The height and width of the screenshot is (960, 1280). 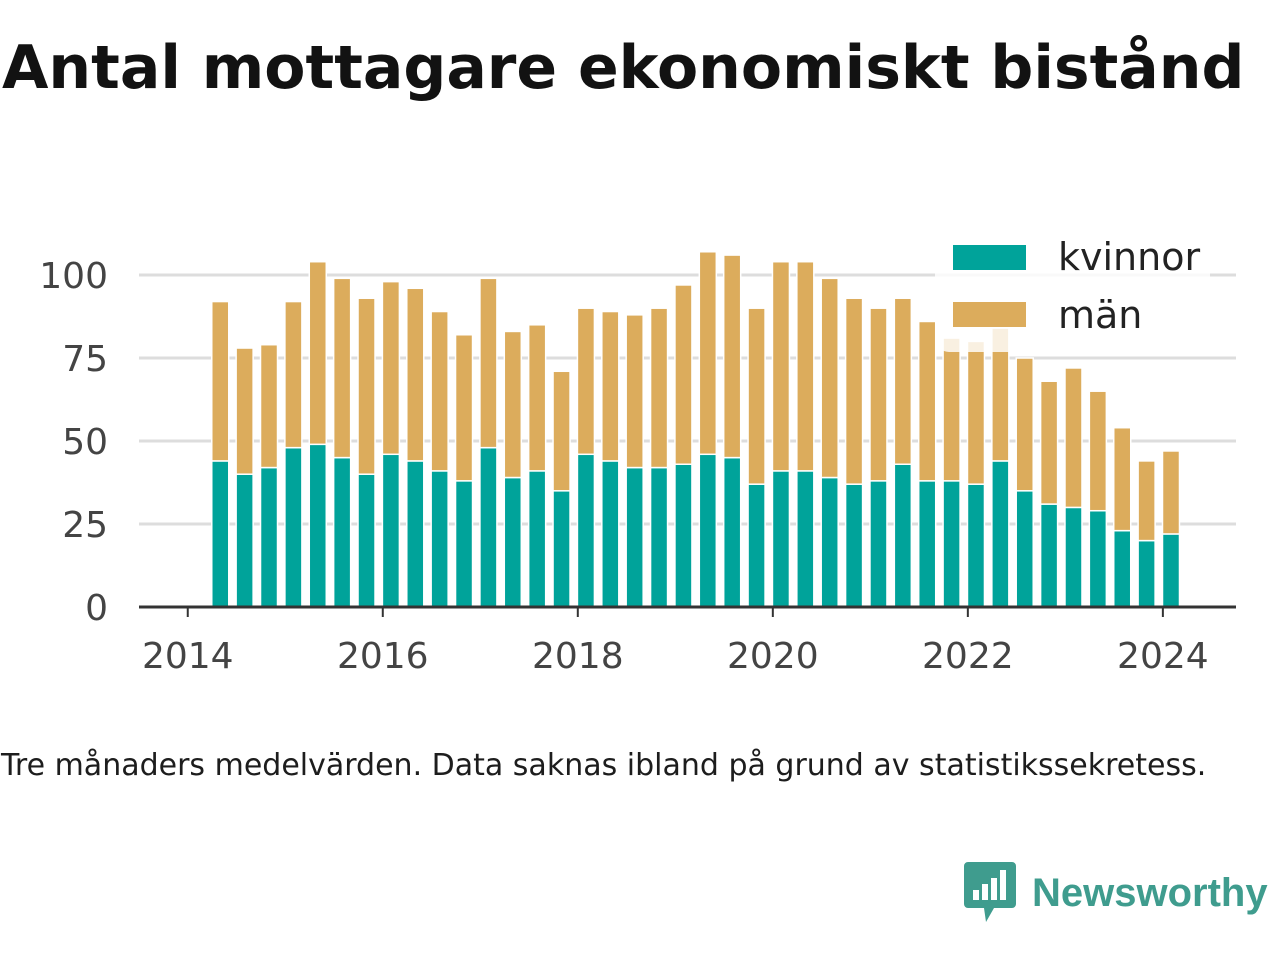 I want to click on y-axis-ticks: 0 25 50 75 100, so click(x=73, y=442).